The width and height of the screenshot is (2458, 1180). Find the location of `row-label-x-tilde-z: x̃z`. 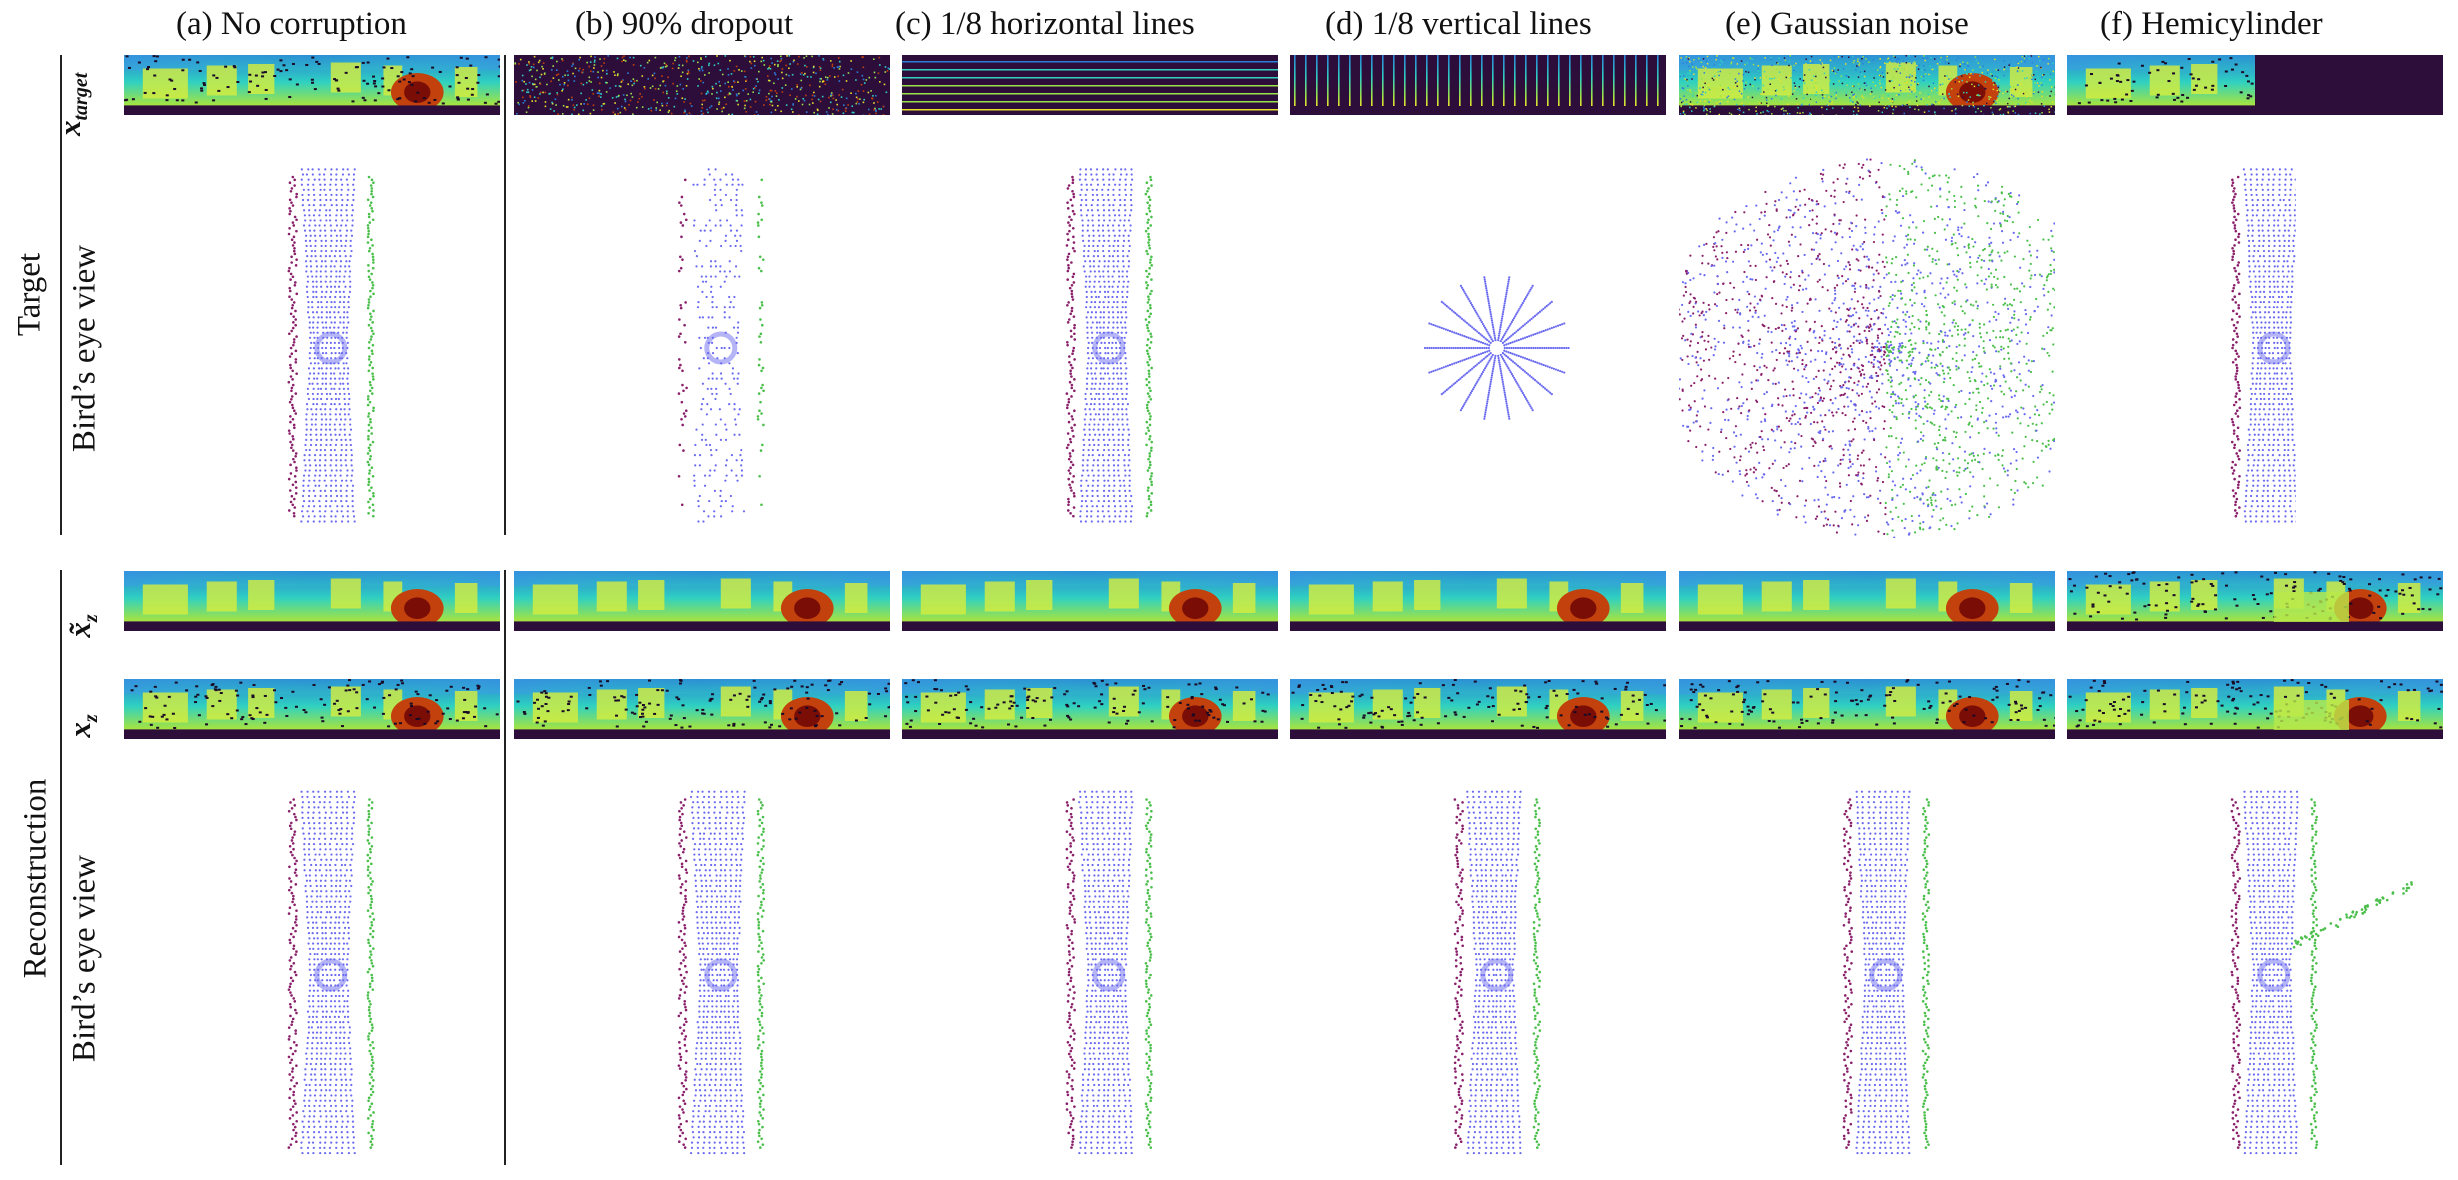

row-label-x-tilde-z: x̃z is located at coordinates (82, 626).